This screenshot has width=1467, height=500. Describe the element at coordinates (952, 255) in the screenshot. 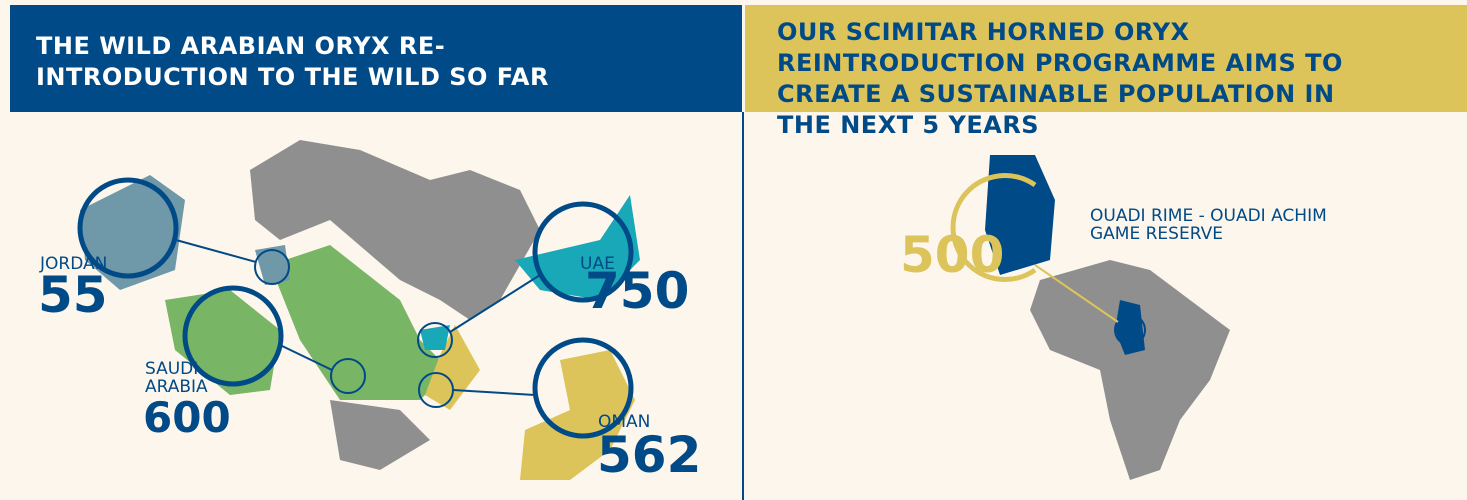

I see `site-count: 500` at that location.